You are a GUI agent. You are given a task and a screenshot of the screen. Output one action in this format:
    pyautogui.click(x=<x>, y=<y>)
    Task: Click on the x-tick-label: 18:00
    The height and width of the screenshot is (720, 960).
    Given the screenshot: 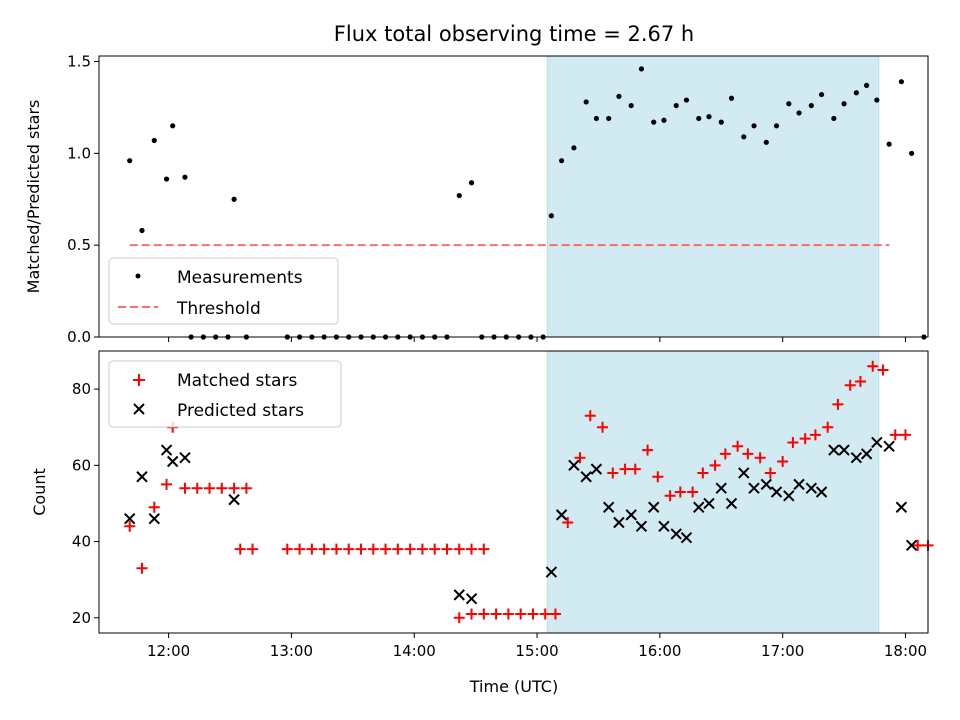 What is the action you would take?
    pyautogui.click(x=905, y=651)
    